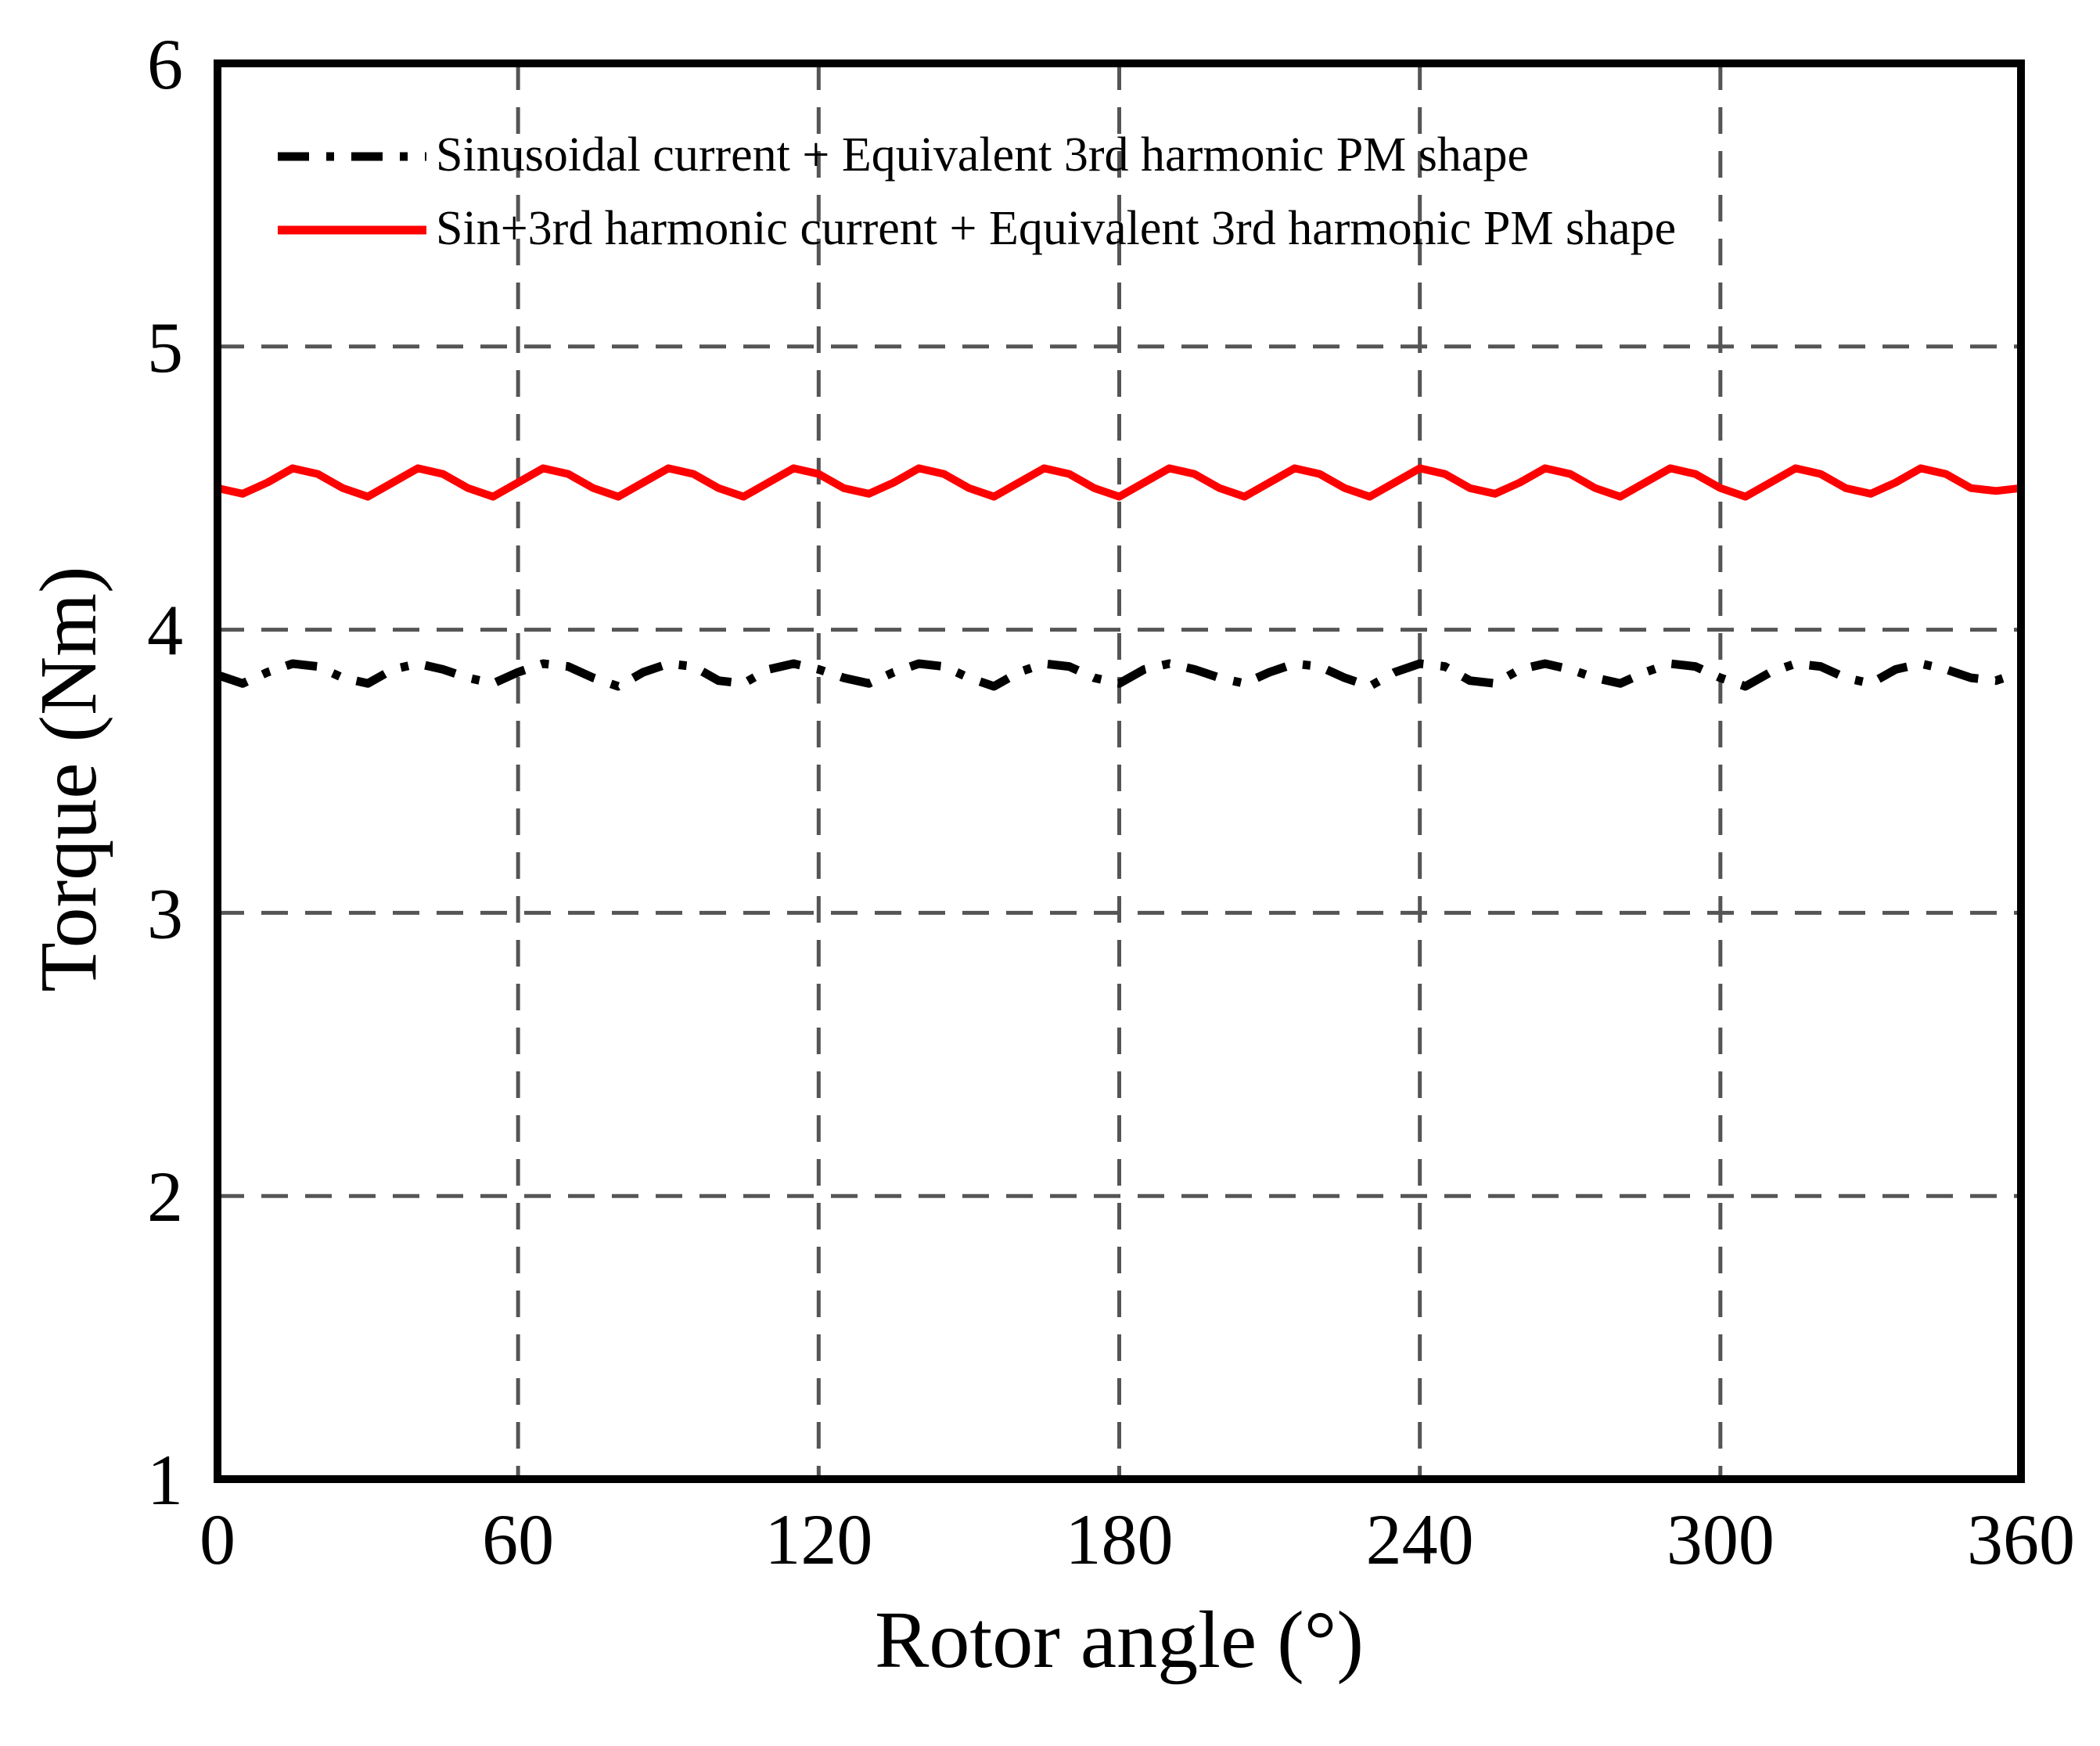 This screenshot has width=2100, height=1746. I want to click on x-tick-label: 180, so click(1120, 1539).